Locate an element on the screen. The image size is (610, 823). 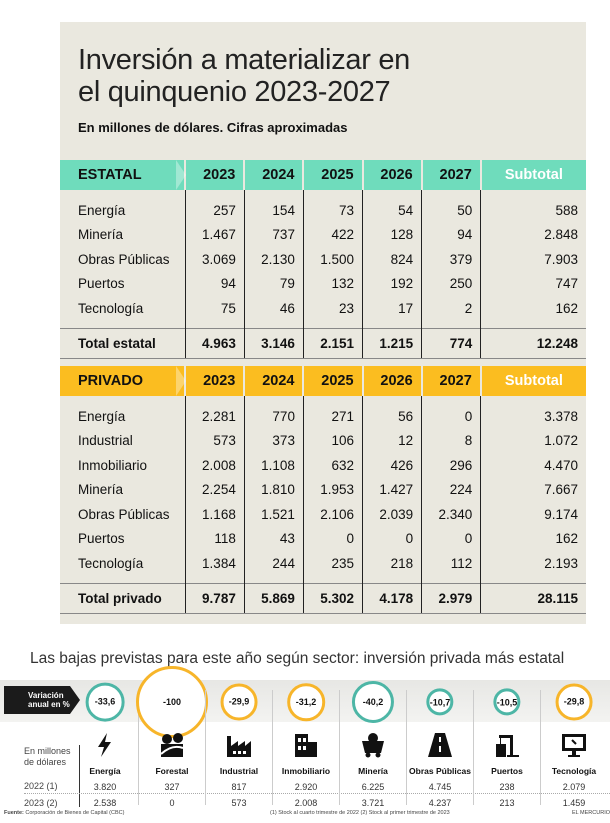
table-row: Inmobiliario 2.008 1.108 632 426 296 4.470 is located at coordinates (323, 465).